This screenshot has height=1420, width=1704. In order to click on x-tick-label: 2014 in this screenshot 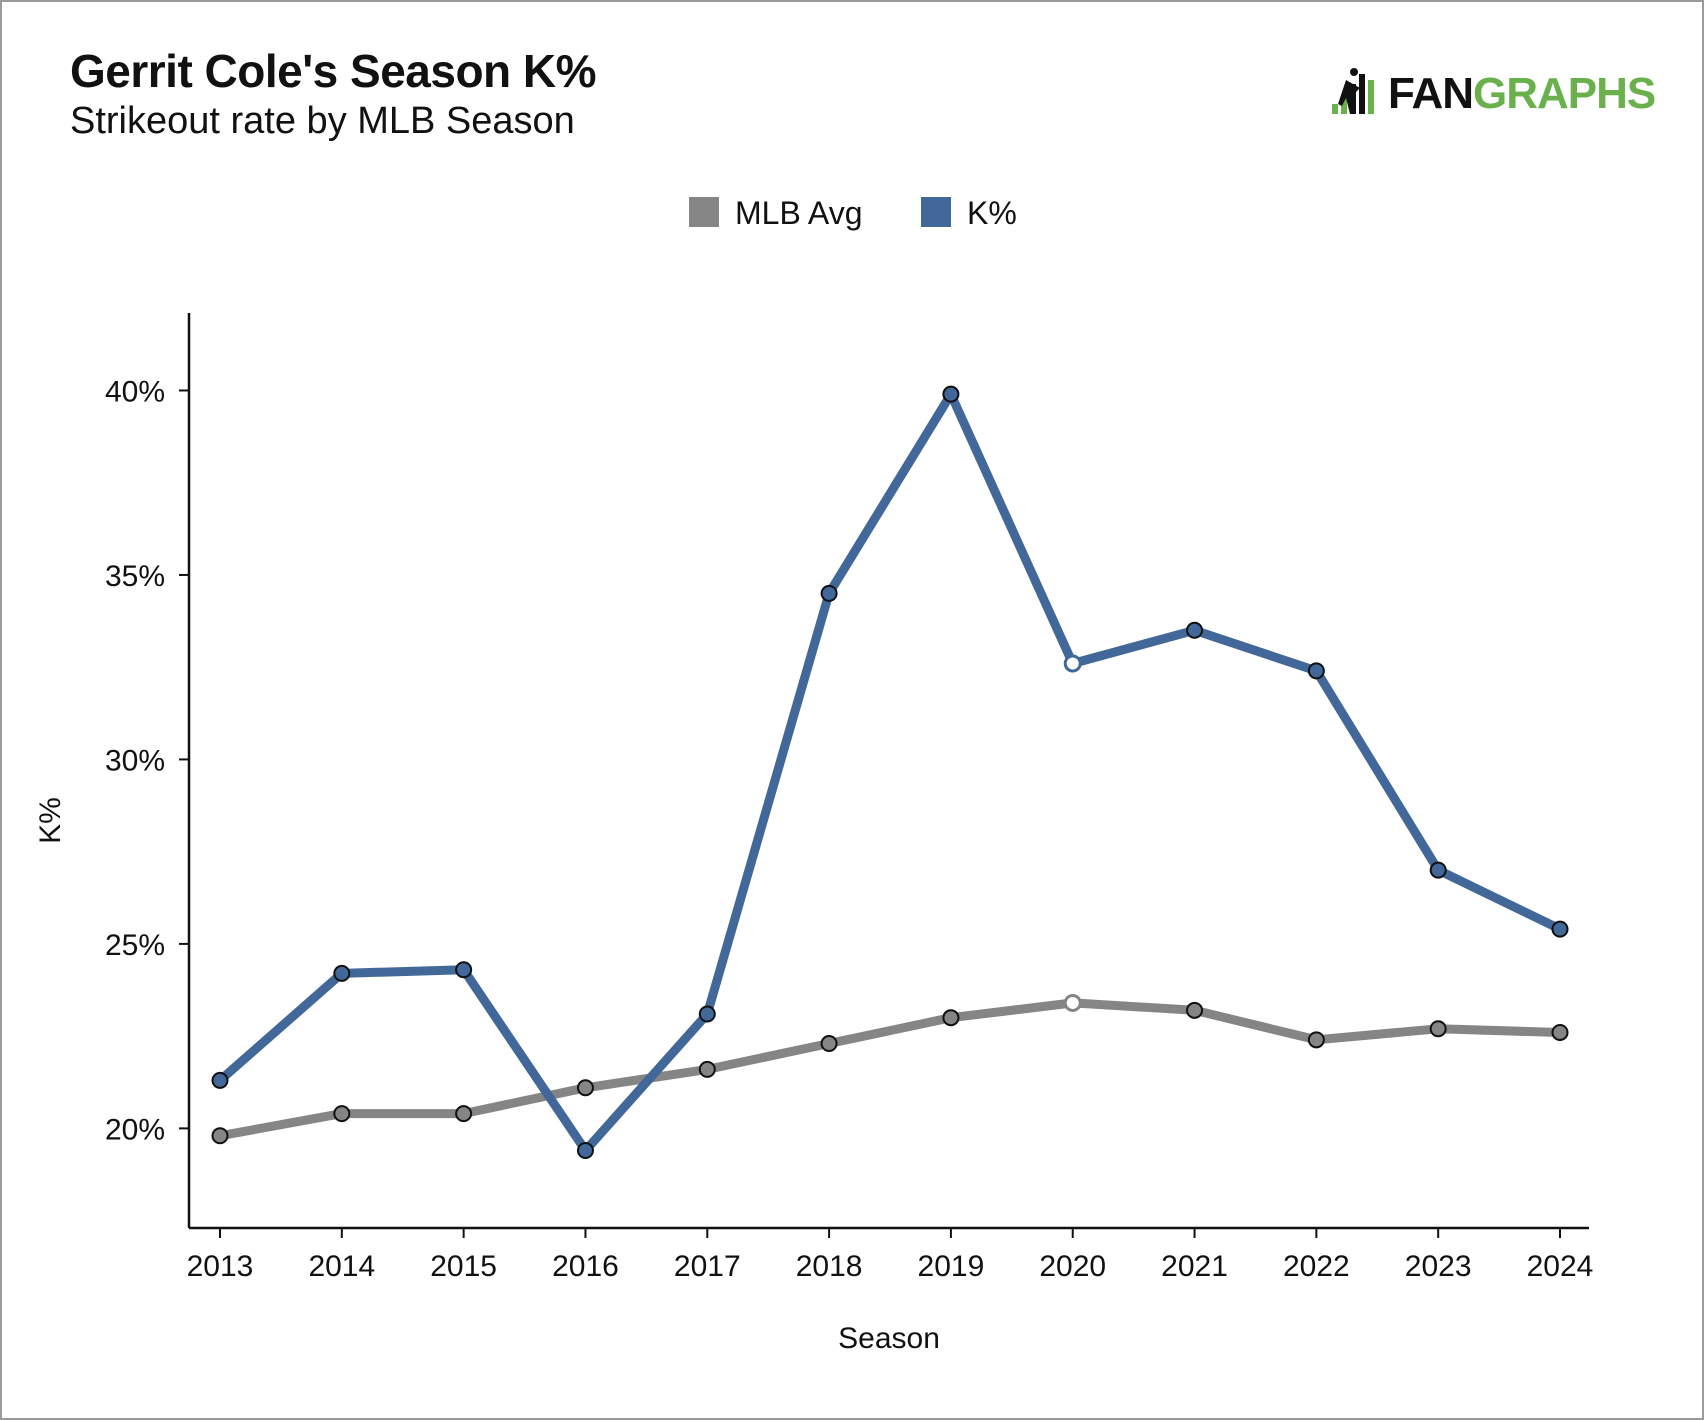, I will do `click(341, 1266)`.